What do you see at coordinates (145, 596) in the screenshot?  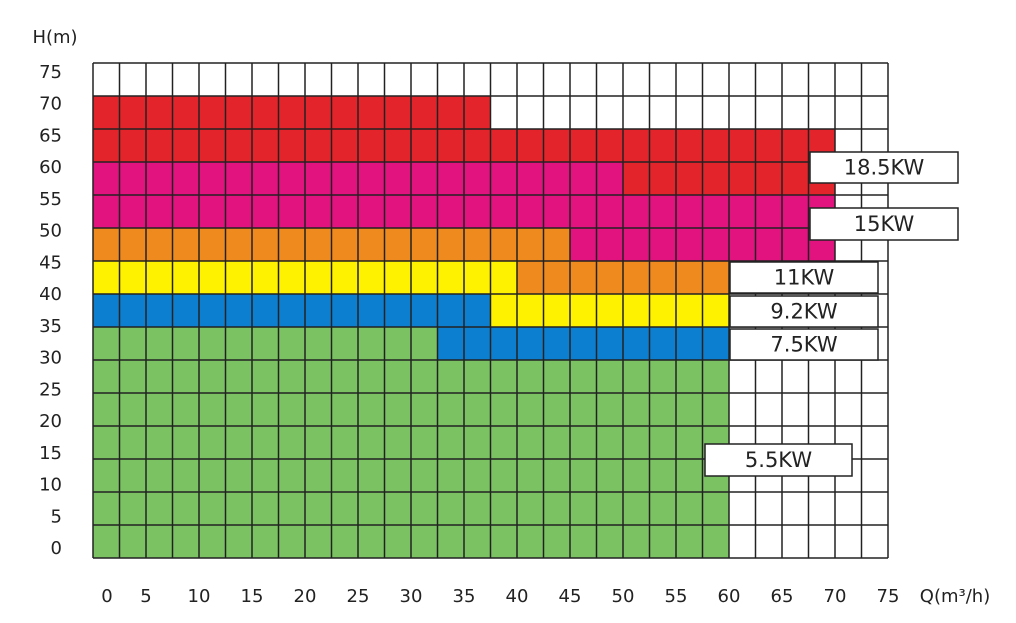 I see `x-tick-label: 5` at bounding box center [145, 596].